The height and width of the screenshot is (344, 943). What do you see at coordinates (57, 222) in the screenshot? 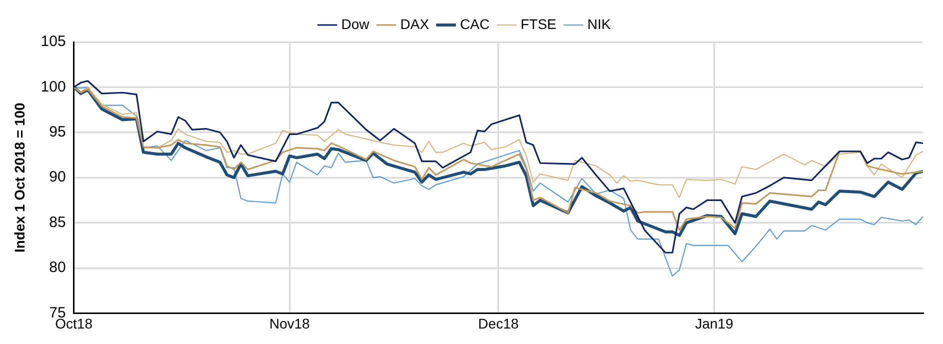
I see `y-tick-label: 85` at bounding box center [57, 222].